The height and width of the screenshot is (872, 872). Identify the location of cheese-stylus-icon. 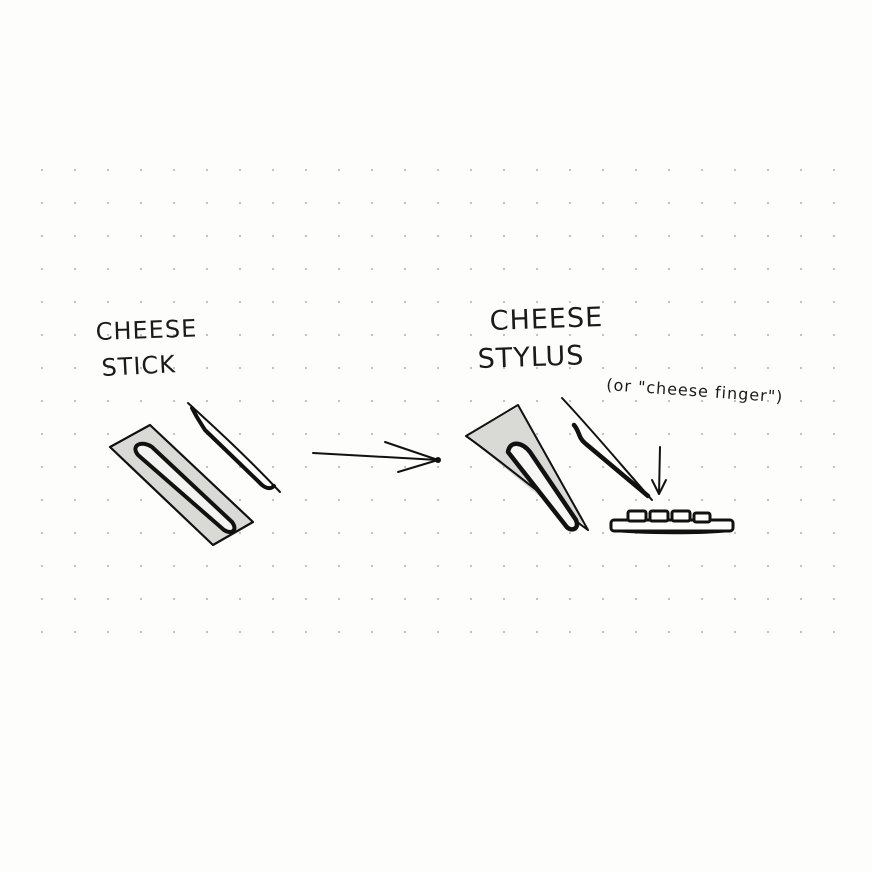
(559, 464).